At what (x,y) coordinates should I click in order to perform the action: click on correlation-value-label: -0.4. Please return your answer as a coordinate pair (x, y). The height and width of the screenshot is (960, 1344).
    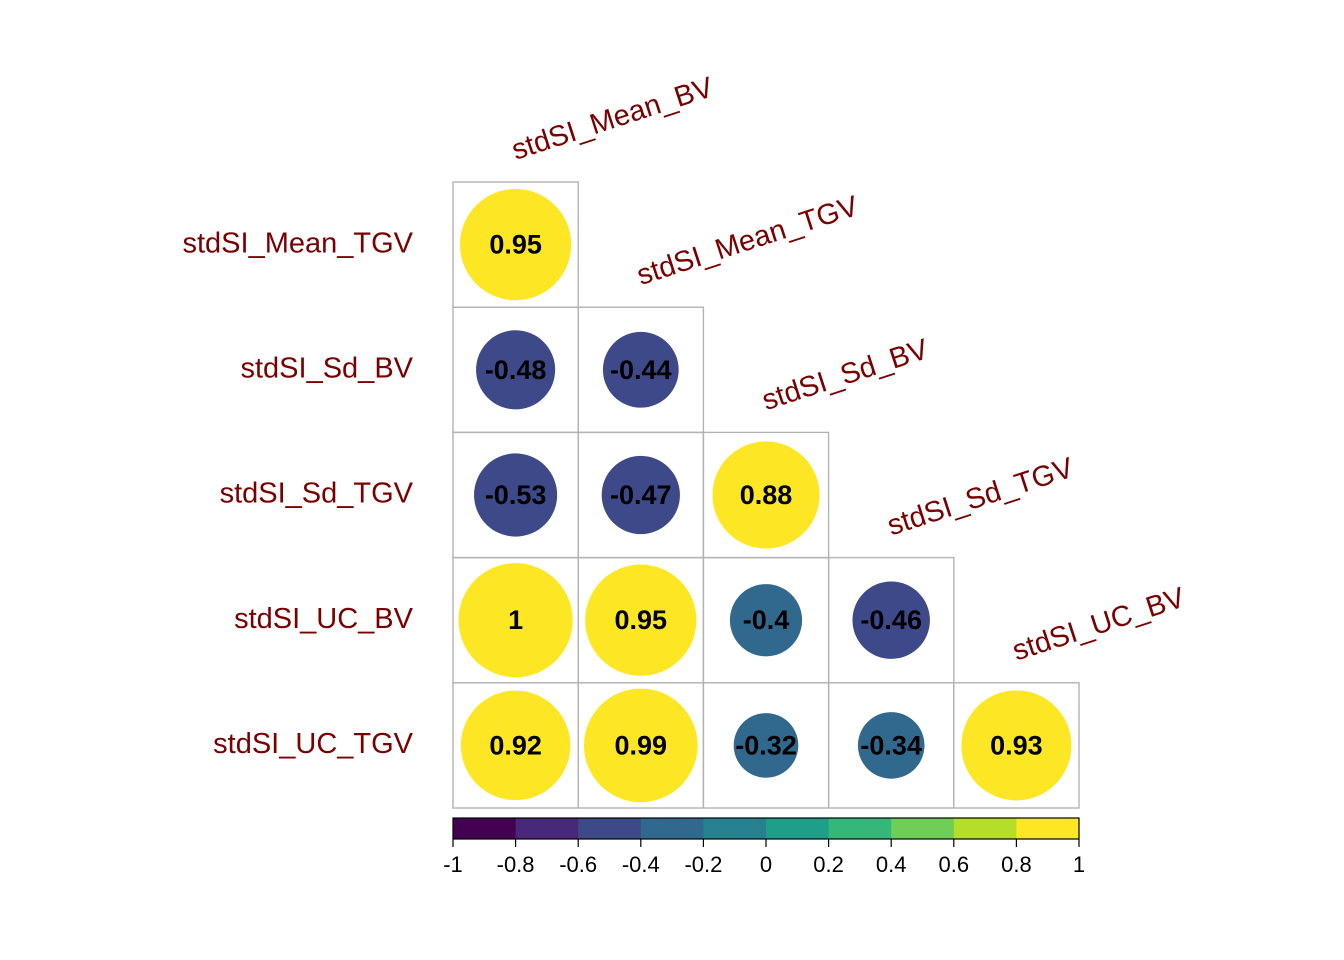
    Looking at the image, I should click on (766, 620).